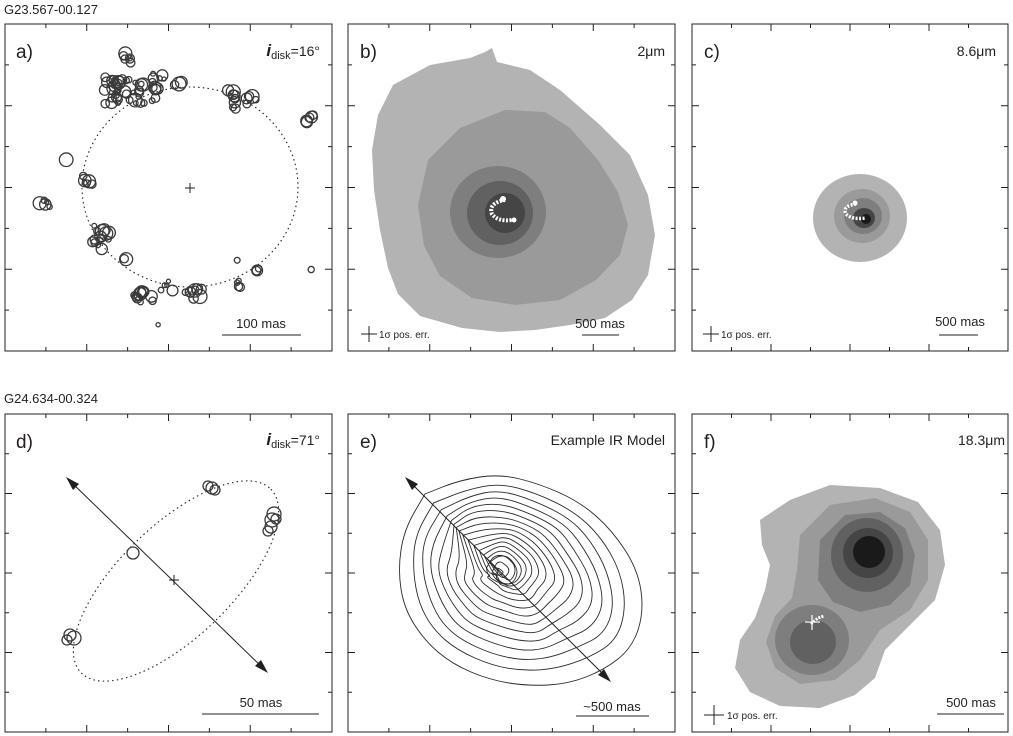 The image size is (1013, 736). I want to click on panel-d-center-cross, so click(174, 580).